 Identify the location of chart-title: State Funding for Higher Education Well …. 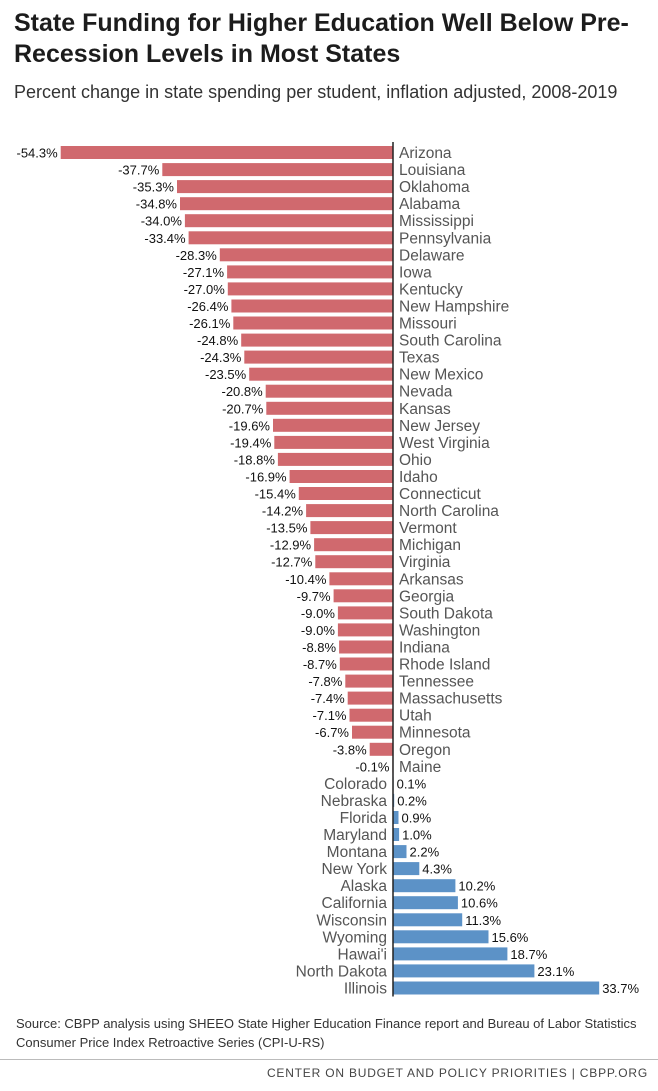
(321, 38).